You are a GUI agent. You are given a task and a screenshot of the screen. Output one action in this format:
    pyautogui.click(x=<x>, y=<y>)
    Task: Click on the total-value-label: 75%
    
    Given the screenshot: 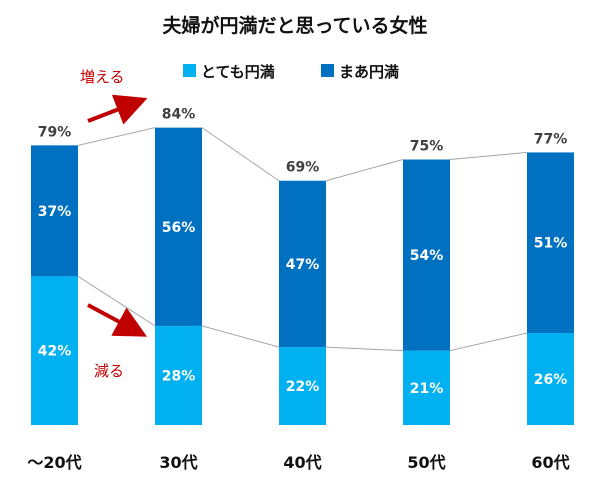 What is the action you would take?
    pyautogui.click(x=427, y=147)
    